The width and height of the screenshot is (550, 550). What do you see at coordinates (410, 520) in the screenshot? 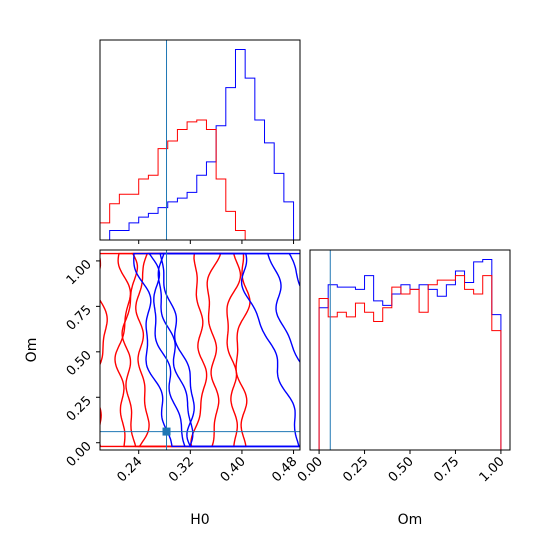
I see `om-xaxis-label: Om` at bounding box center [410, 520].